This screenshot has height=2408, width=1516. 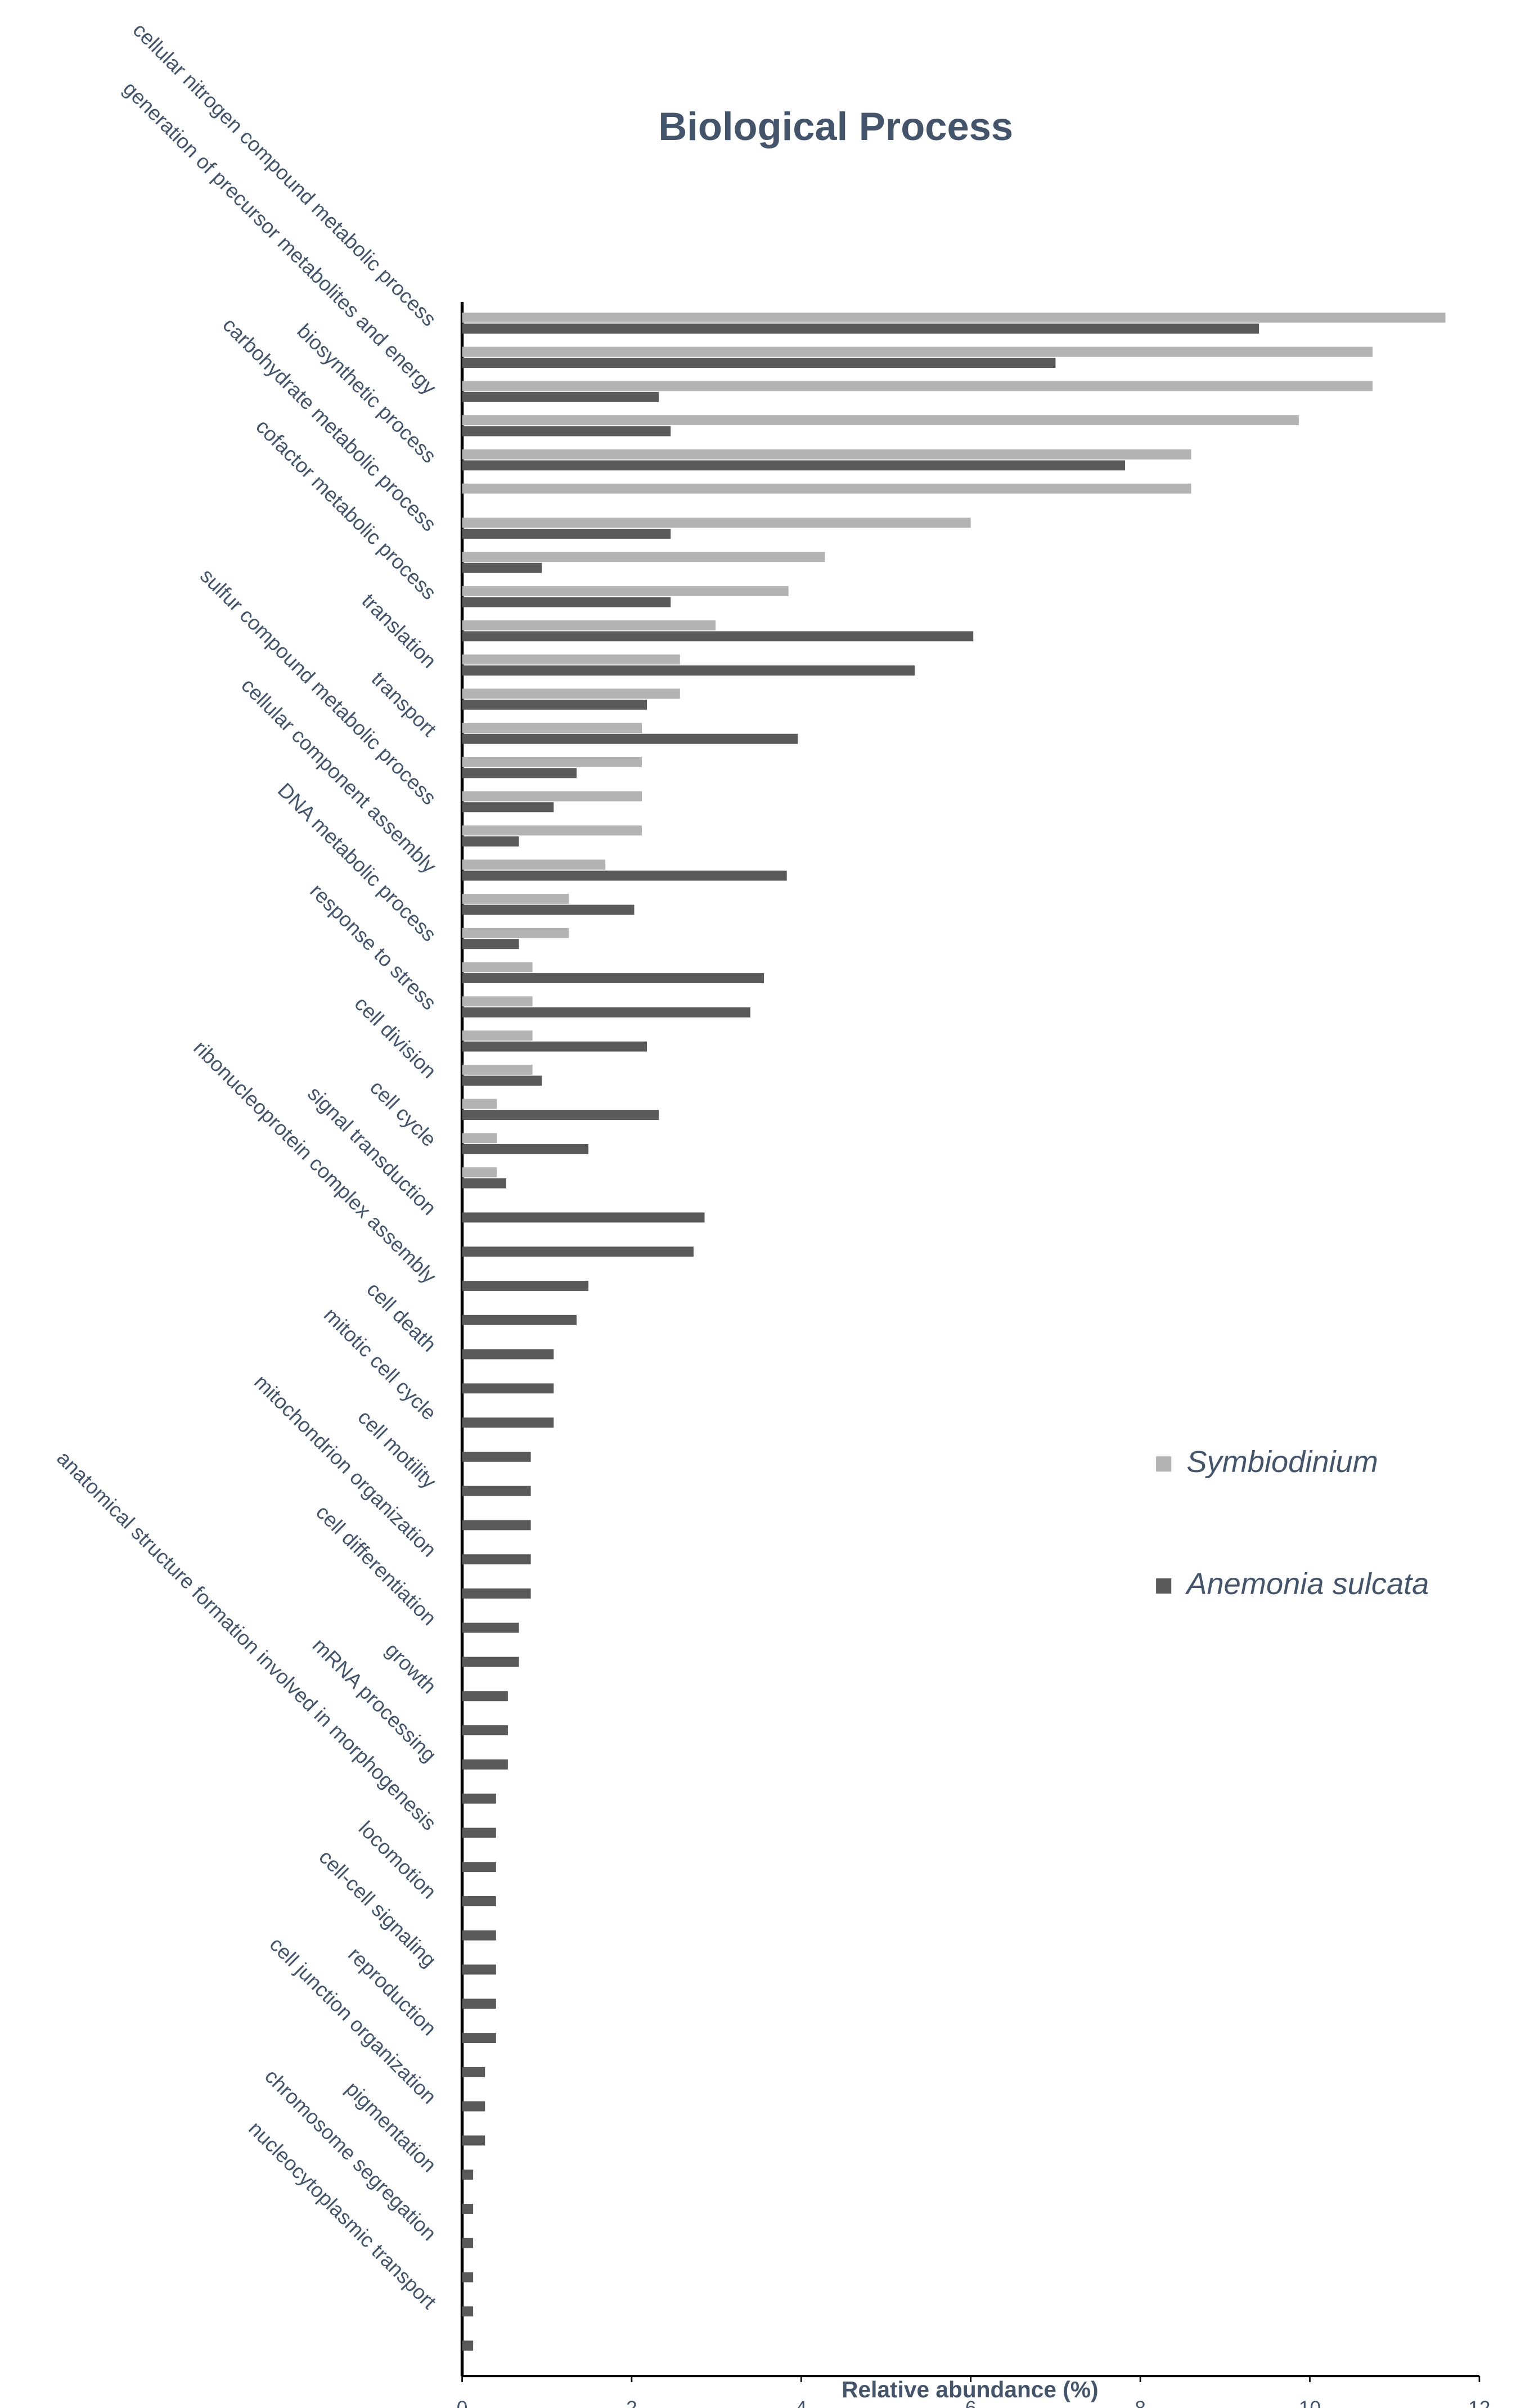 What do you see at coordinates (971, 2402) in the screenshot?
I see `x-tick-label: 6` at bounding box center [971, 2402].